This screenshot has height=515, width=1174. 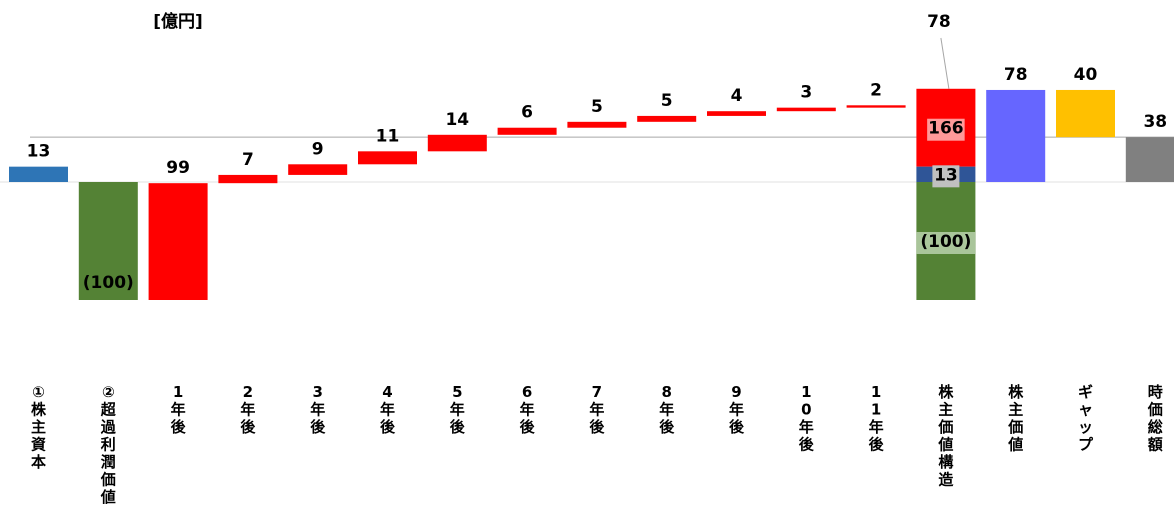 What do you see at coordinates (178, 241) in the screenshot?
I see `bar-y1` at bounding box center [178, 241].